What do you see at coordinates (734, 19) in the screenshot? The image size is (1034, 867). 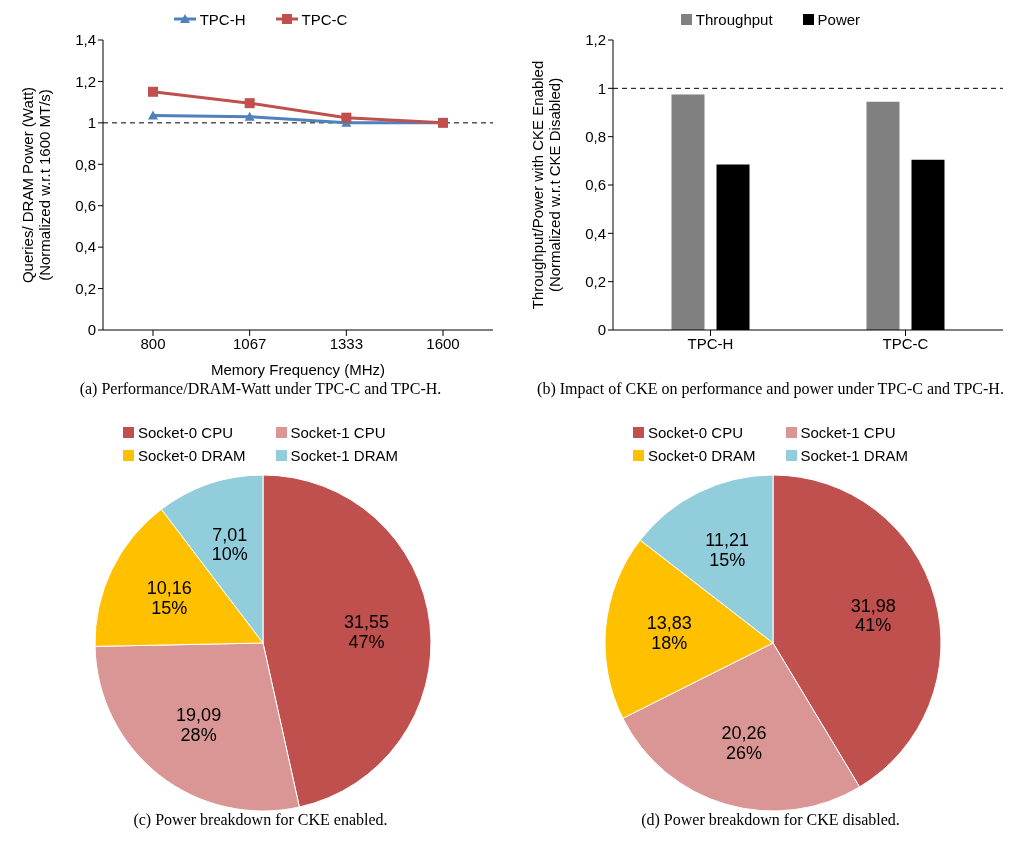 I see `legend-label: Throughput` at bounding box center [734, 19].